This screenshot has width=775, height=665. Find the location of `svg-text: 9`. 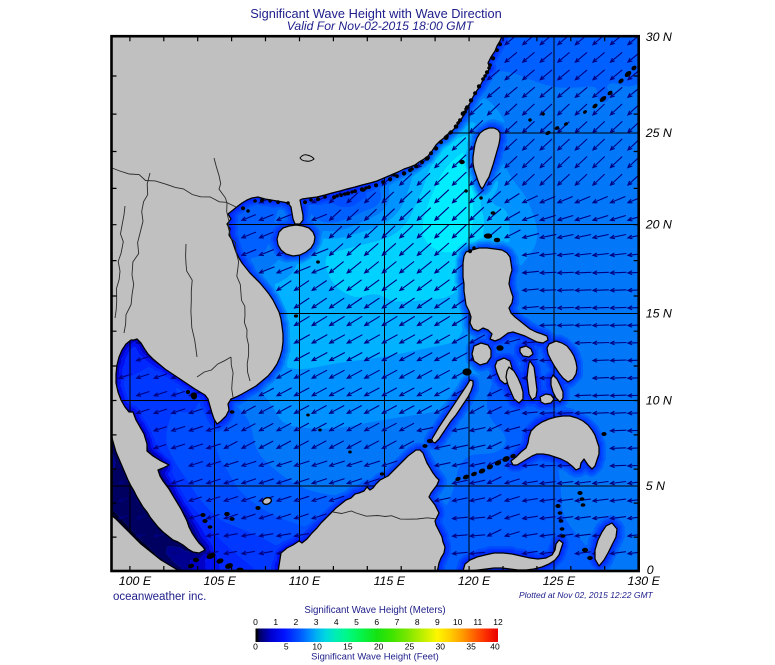

svg-text: 9 is located at coordinates (437, 622).